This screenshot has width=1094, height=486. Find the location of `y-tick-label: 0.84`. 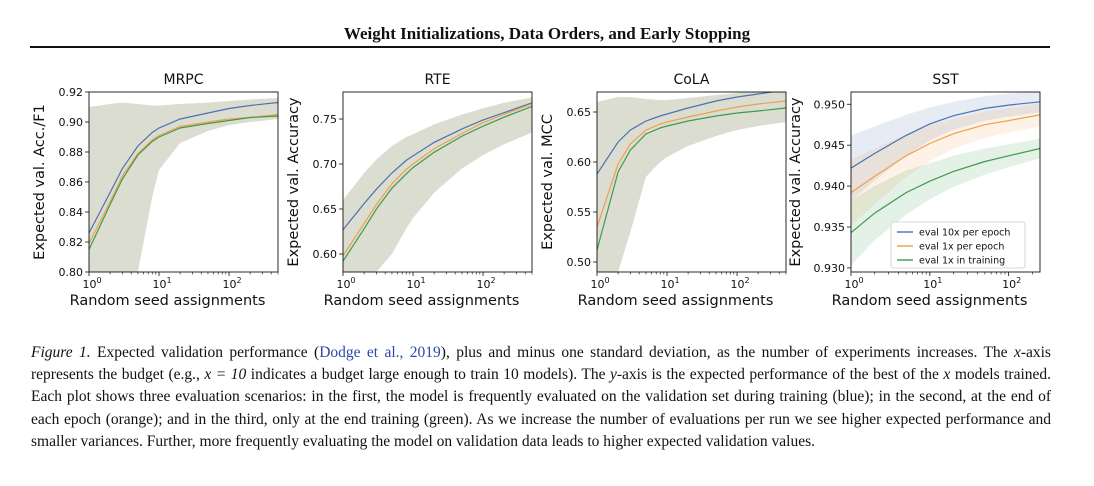

y-tick-label: 0.84 is located at coordinates (71, 212).